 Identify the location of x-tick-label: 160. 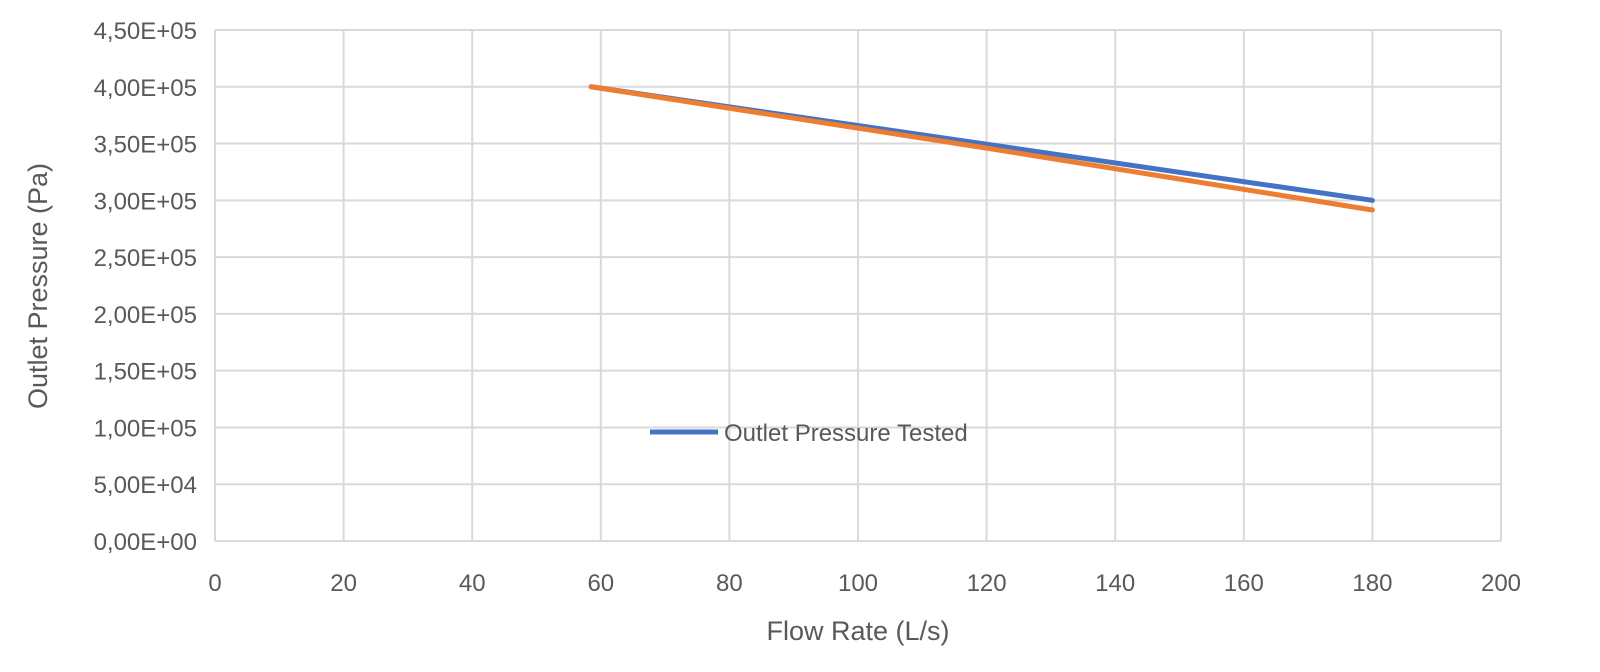
(1244, 583).